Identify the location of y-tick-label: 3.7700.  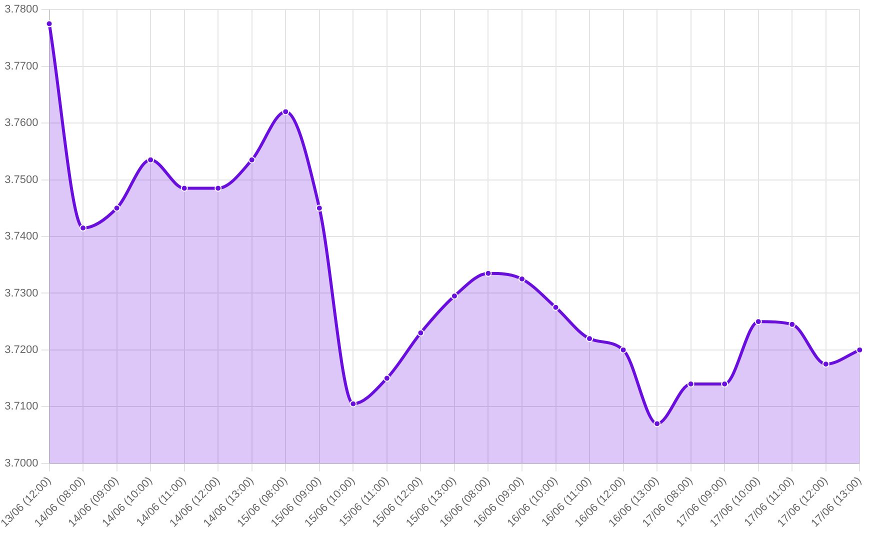
(21, 66).